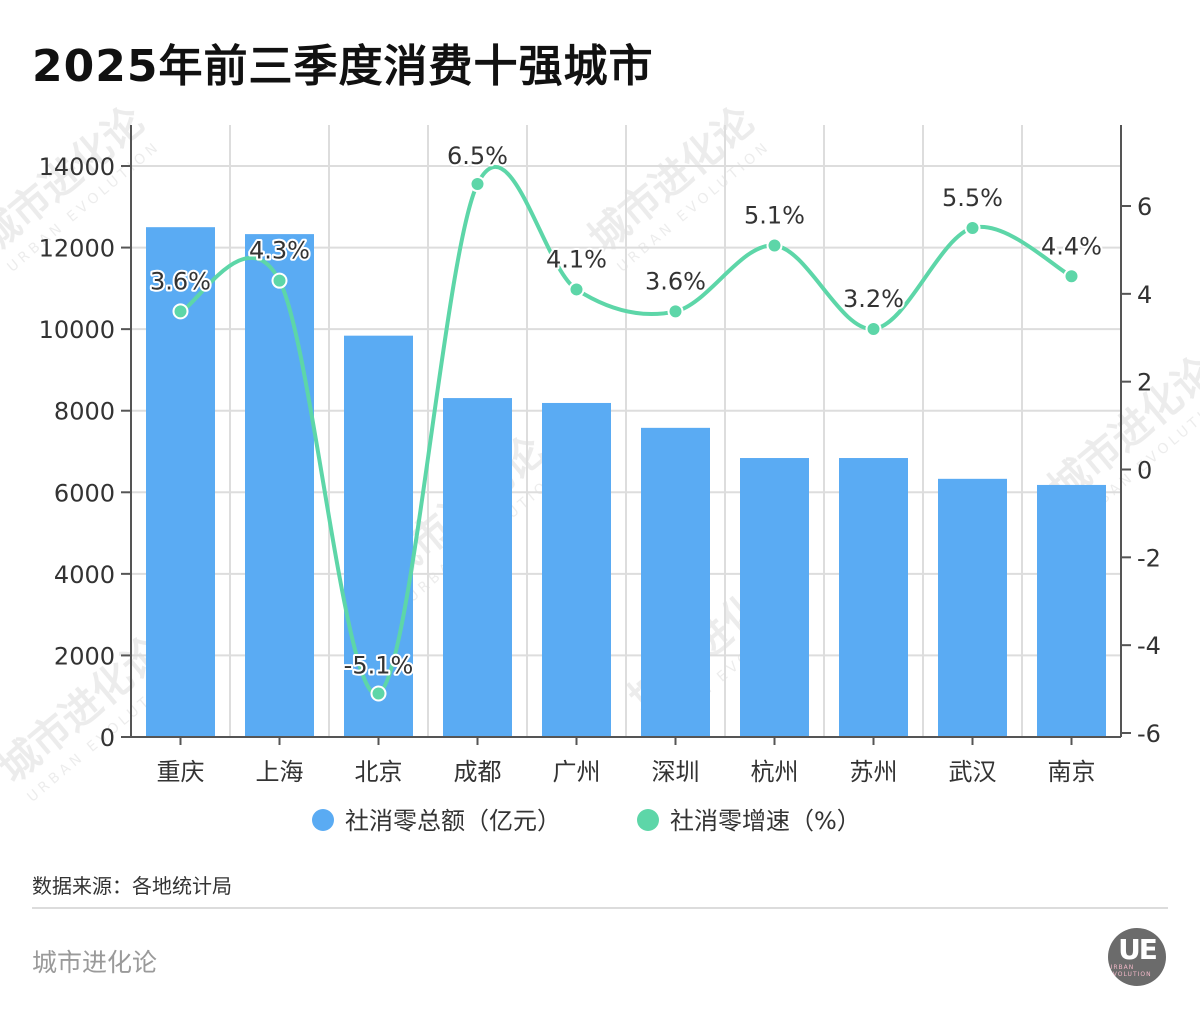 Image resolution: width=1200 pixels, height=1020 pixels. I want to click on growth-data-label: 6.5%, so click(477, 156).